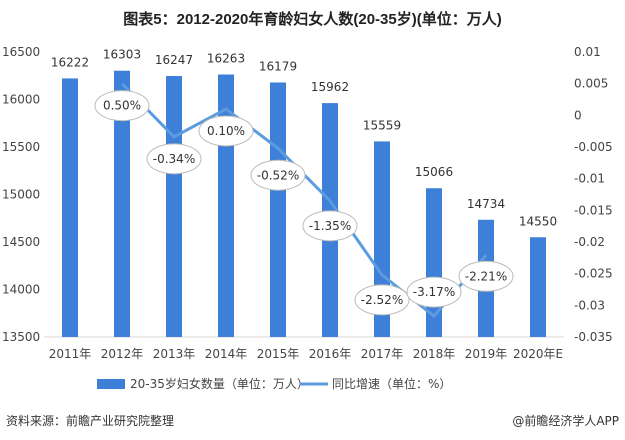 The image size is (625, 440). Describe the element at coordinates (593, 210) in the screenshot. I see `right-tick-label: -0.015` at that location.